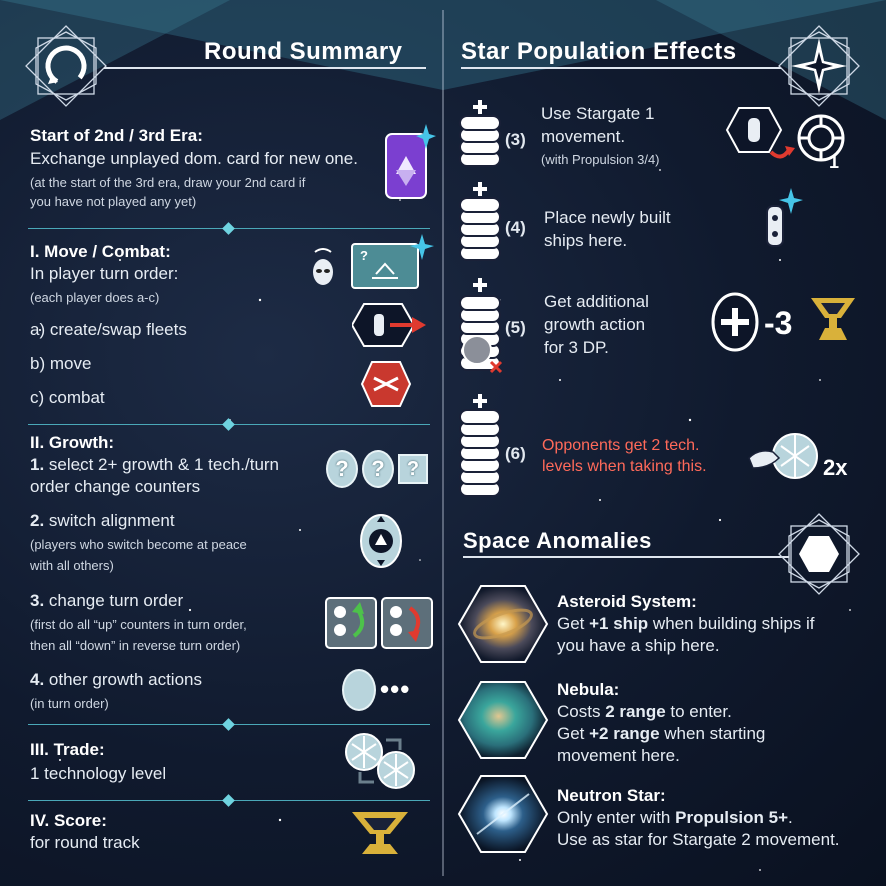  I want to click on growth-step-1-line-2: order change counters, so click(115, 486).